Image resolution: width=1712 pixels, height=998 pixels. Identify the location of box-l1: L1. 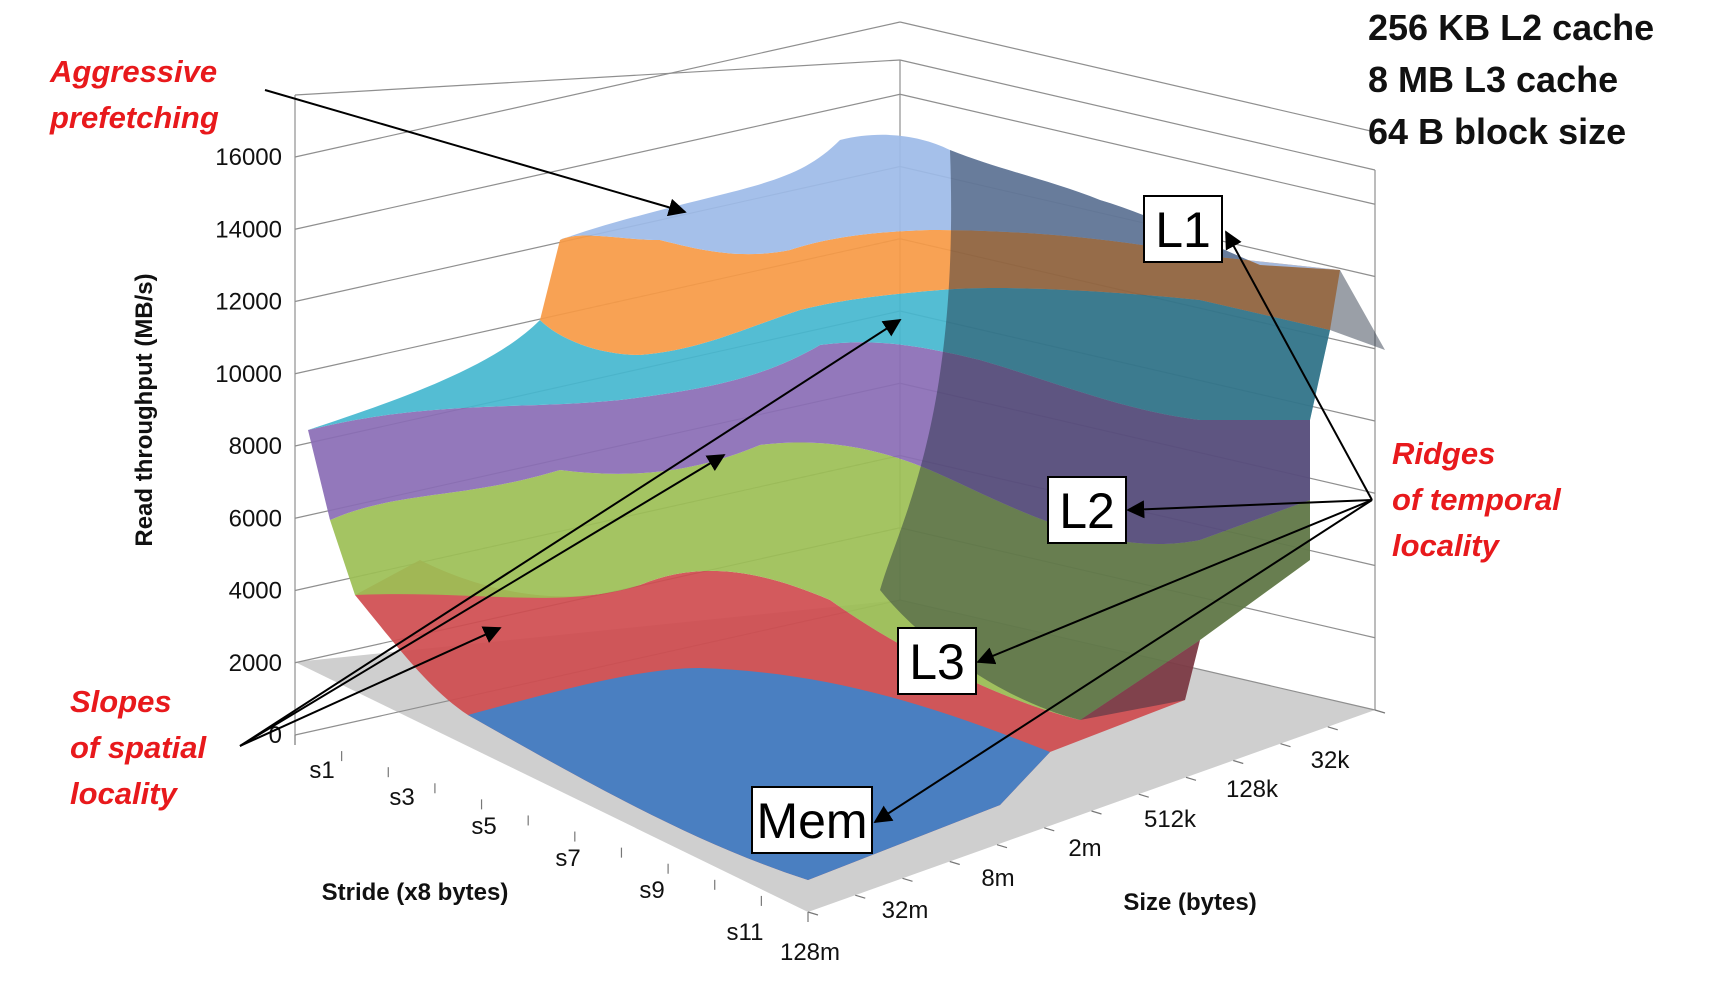
(1183, 229).